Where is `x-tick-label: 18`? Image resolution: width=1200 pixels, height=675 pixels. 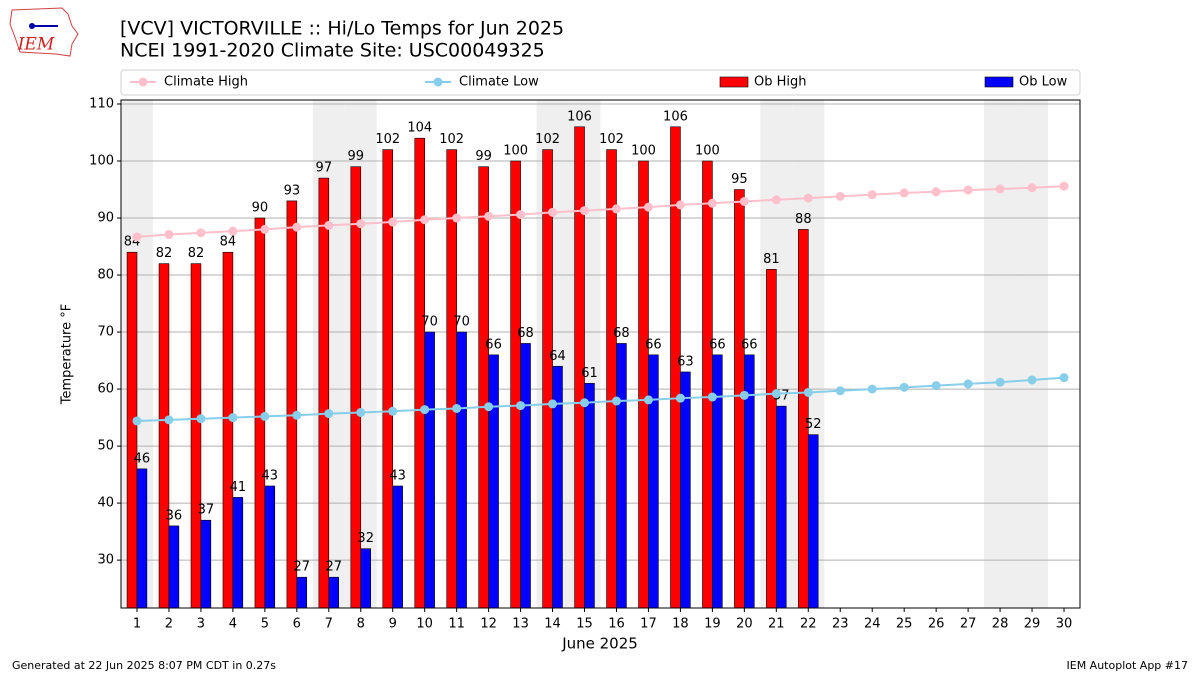
x-tick-label: 18 is located at coordinates (680, 624).